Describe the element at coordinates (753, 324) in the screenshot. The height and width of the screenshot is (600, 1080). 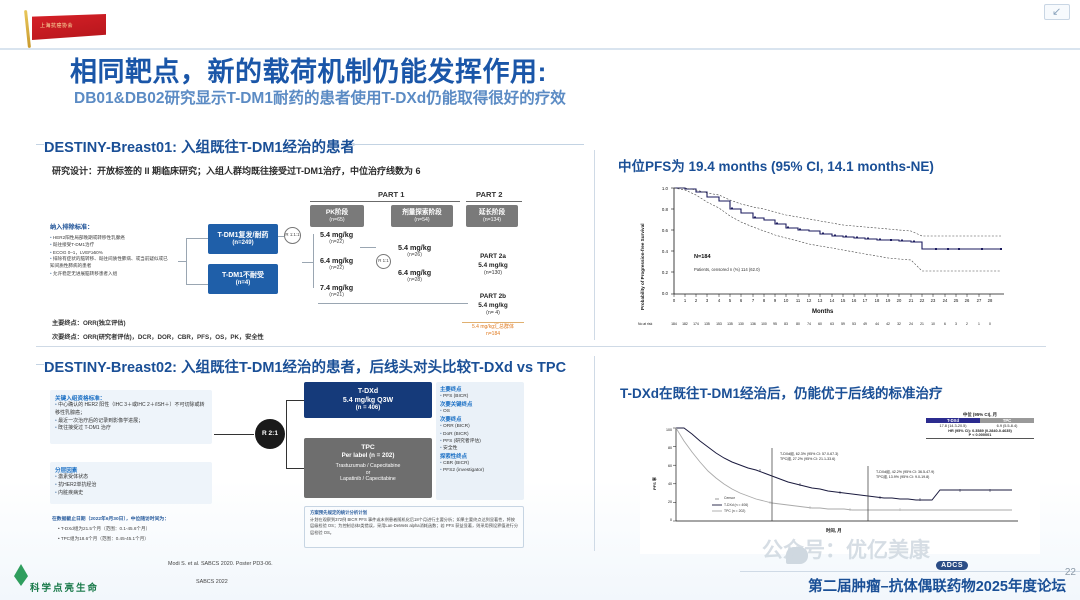
I see `nrisk-value: 136` at that location.